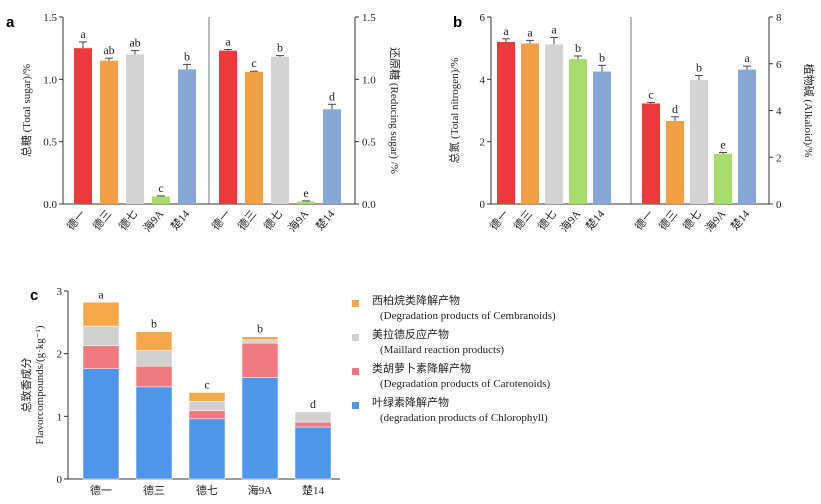  Describe the element at coordinates (313, 404) in the screenshot. I see `significance-letter: d` at that location.